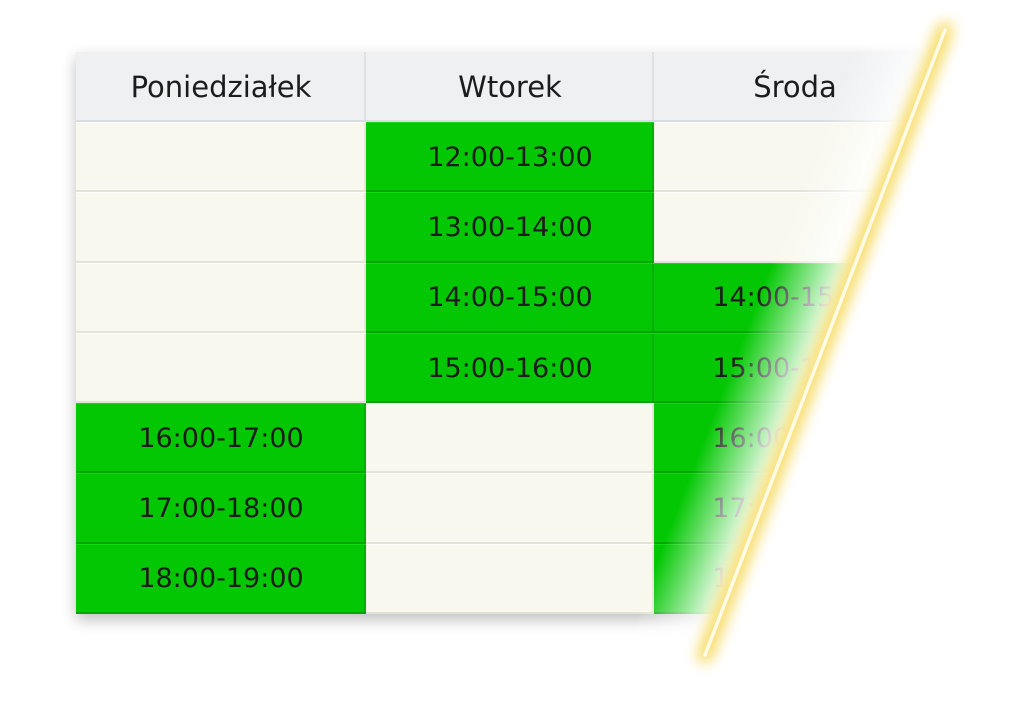 This screenshot has height=713, width=1024. What do you see at coordinates (795, 87) in the screenshot?
I see `day-header: Środa` at bounding box center [795, 87].